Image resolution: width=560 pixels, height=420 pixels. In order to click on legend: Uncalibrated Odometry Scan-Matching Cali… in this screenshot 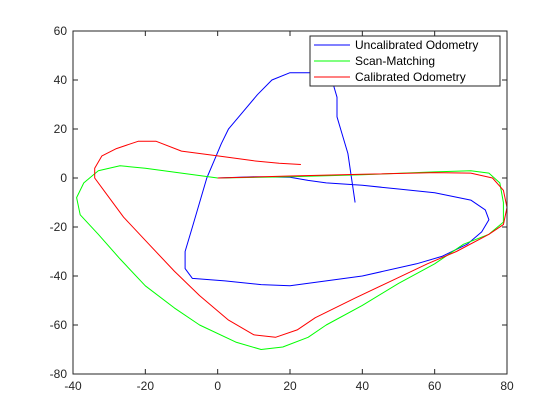, I will do `click(405, 61)`.